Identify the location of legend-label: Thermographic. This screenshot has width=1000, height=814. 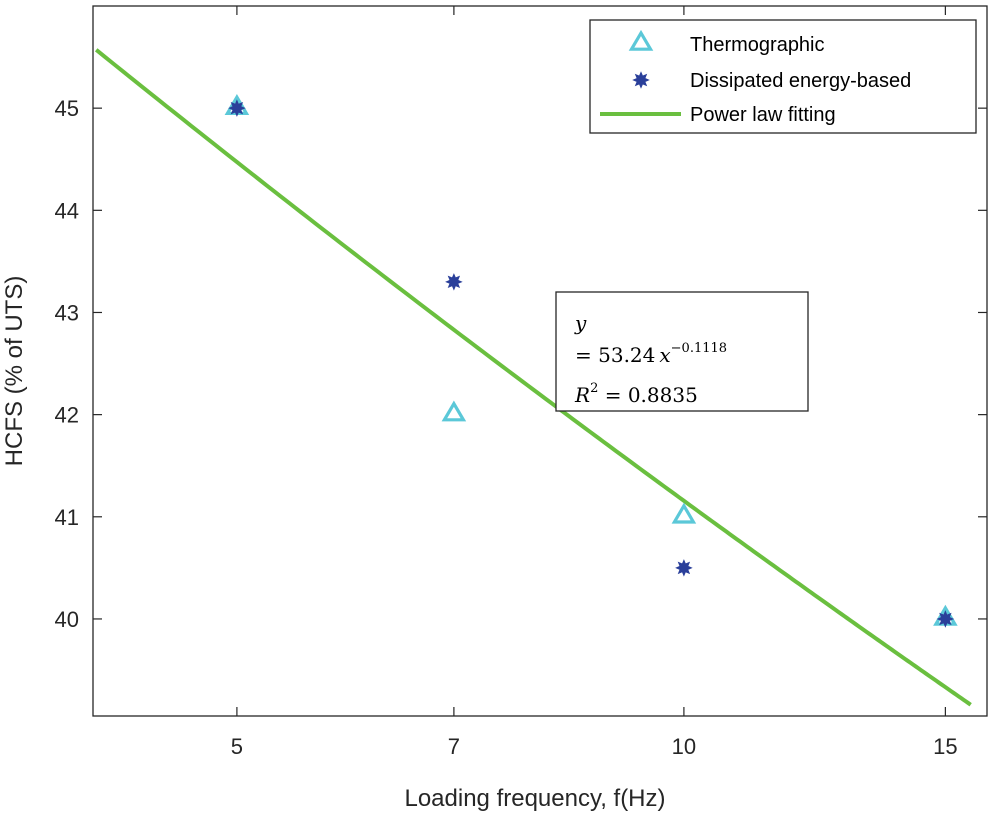
(757, 45).